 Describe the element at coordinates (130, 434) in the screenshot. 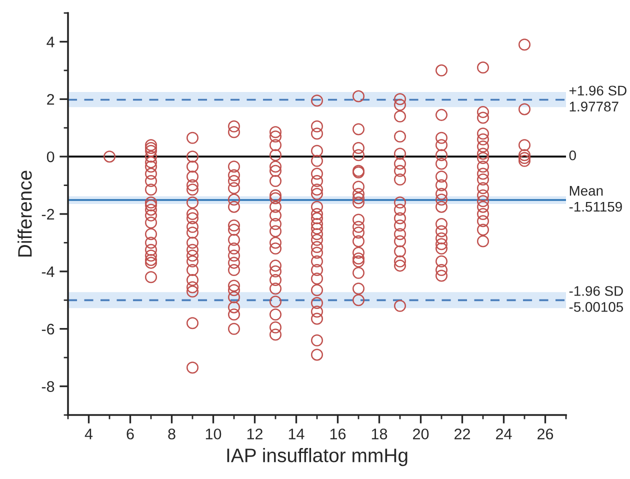

I see `x-tick-label: 6` at that location.